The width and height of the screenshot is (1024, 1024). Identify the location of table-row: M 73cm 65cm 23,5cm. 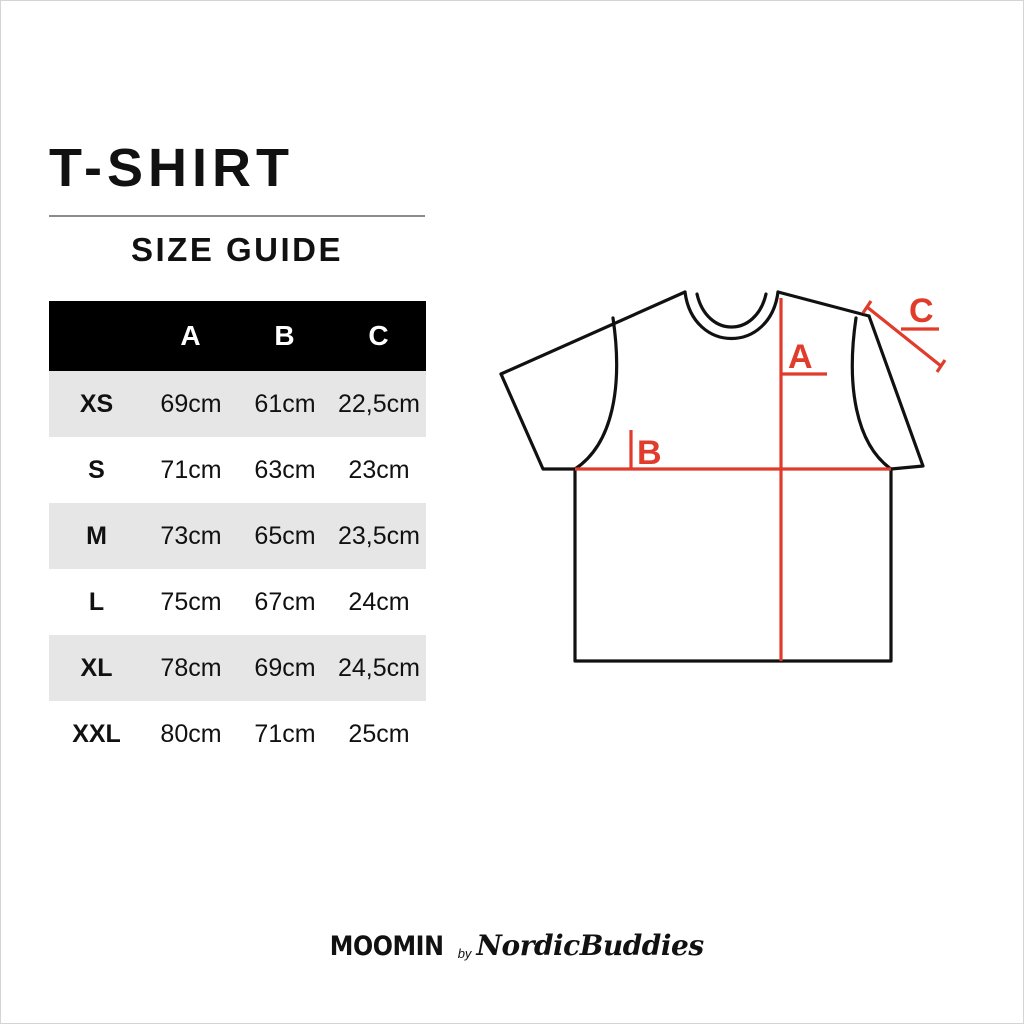
(237, 536).